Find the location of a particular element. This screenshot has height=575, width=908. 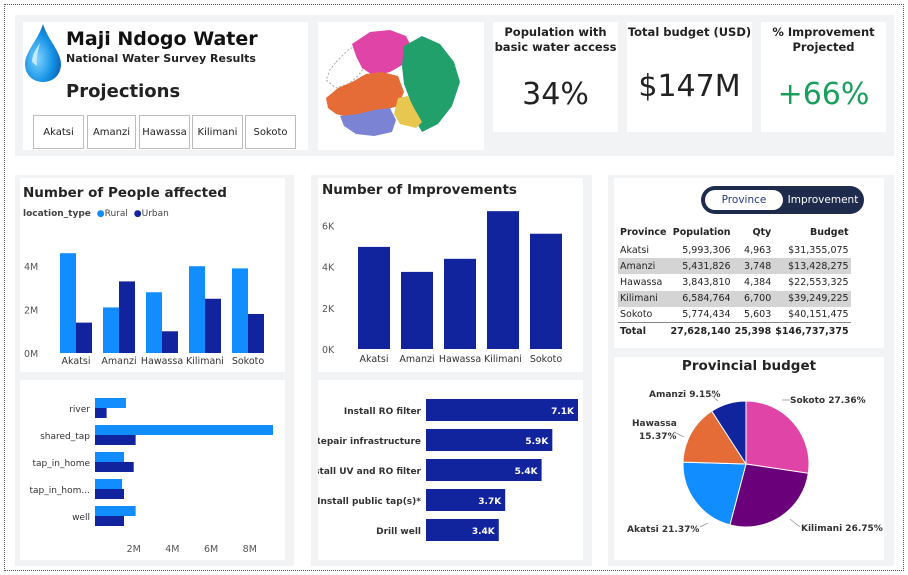

people-chart-title: Number of People affected is located at coordinates (125, 193).